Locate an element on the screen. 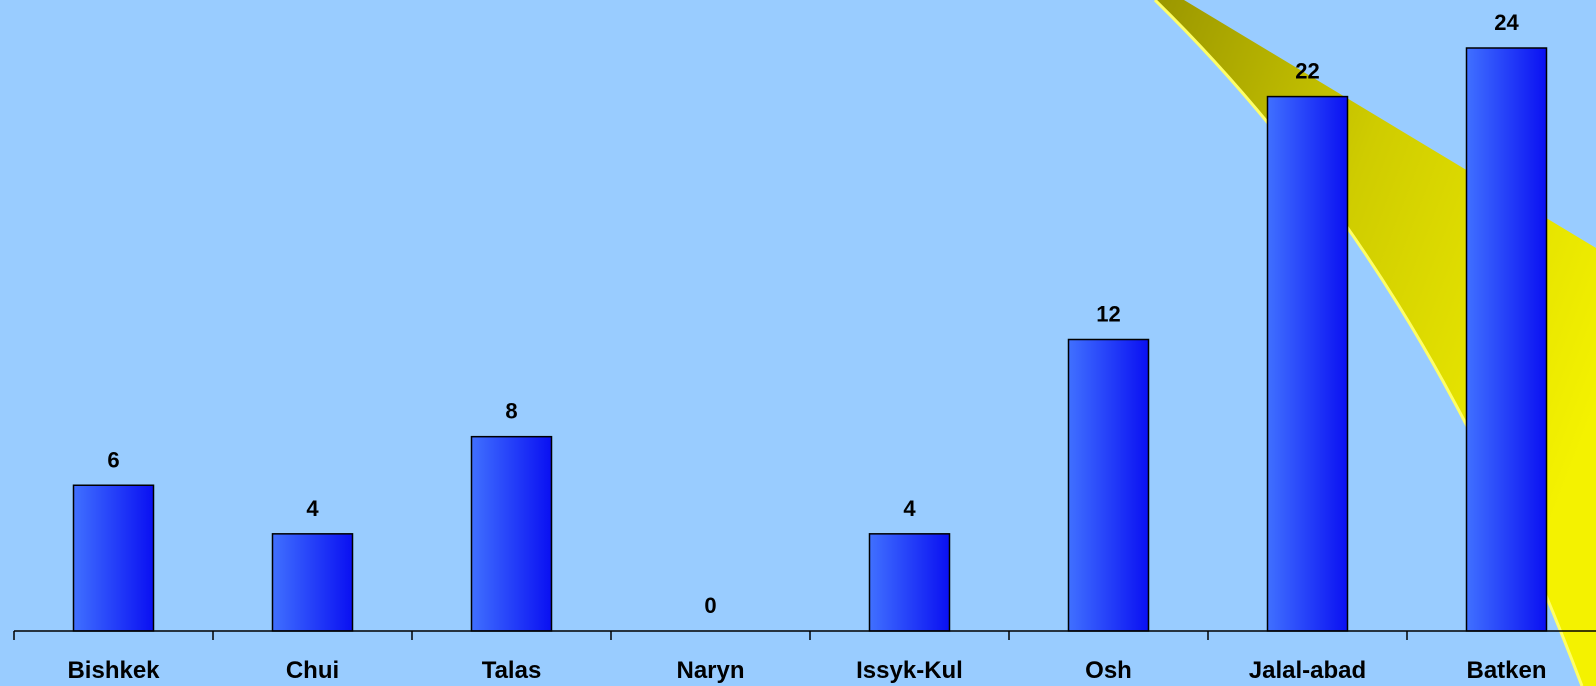  category-label-naryn: Naryn is located at coordinates (710, 670).